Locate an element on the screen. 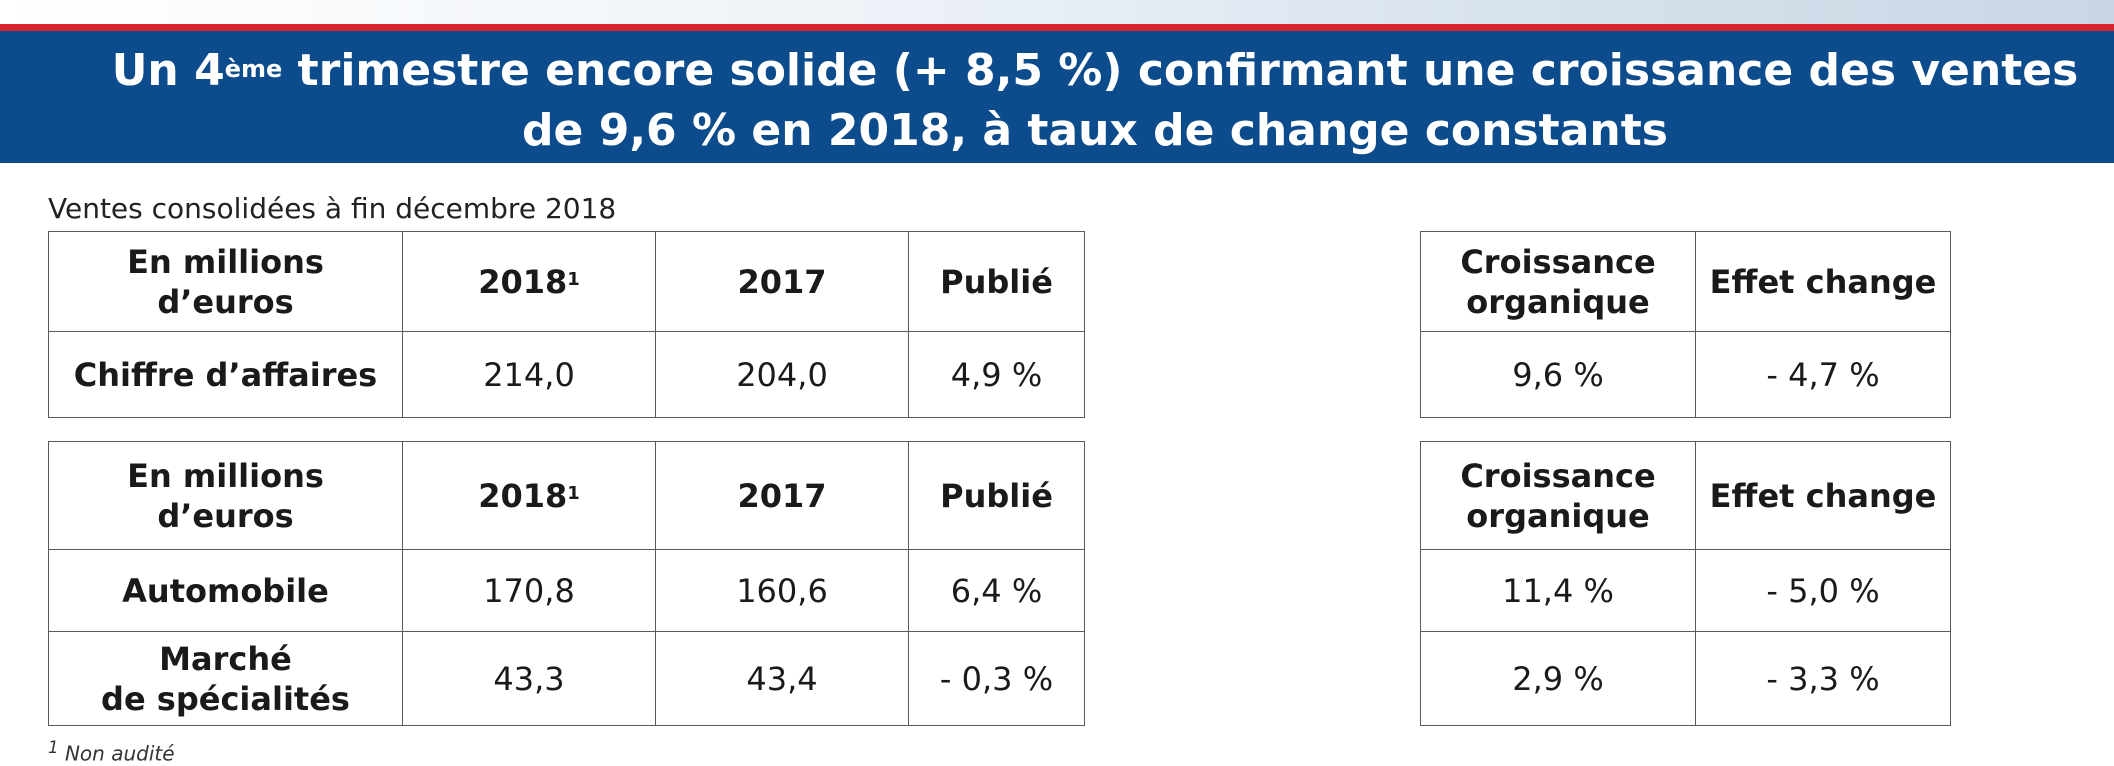 The height and width of the screenshot is (766, 2114). table-row: 2,9 % - 3,3 % is located at coordinates (1685, 678).